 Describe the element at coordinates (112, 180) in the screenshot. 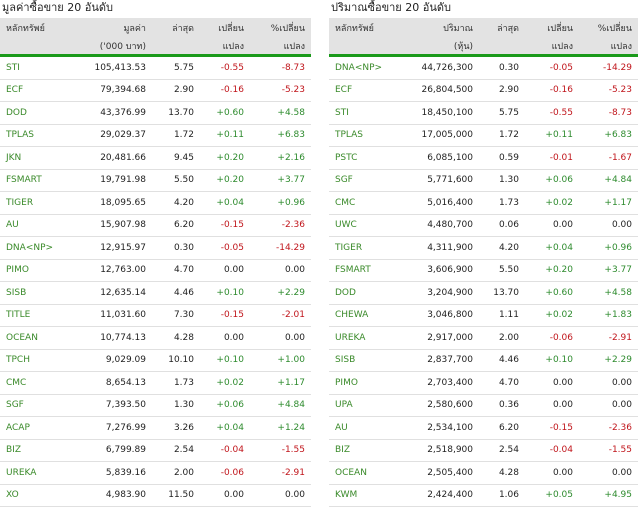

I see `value-cell: 19,791.98` at that location.